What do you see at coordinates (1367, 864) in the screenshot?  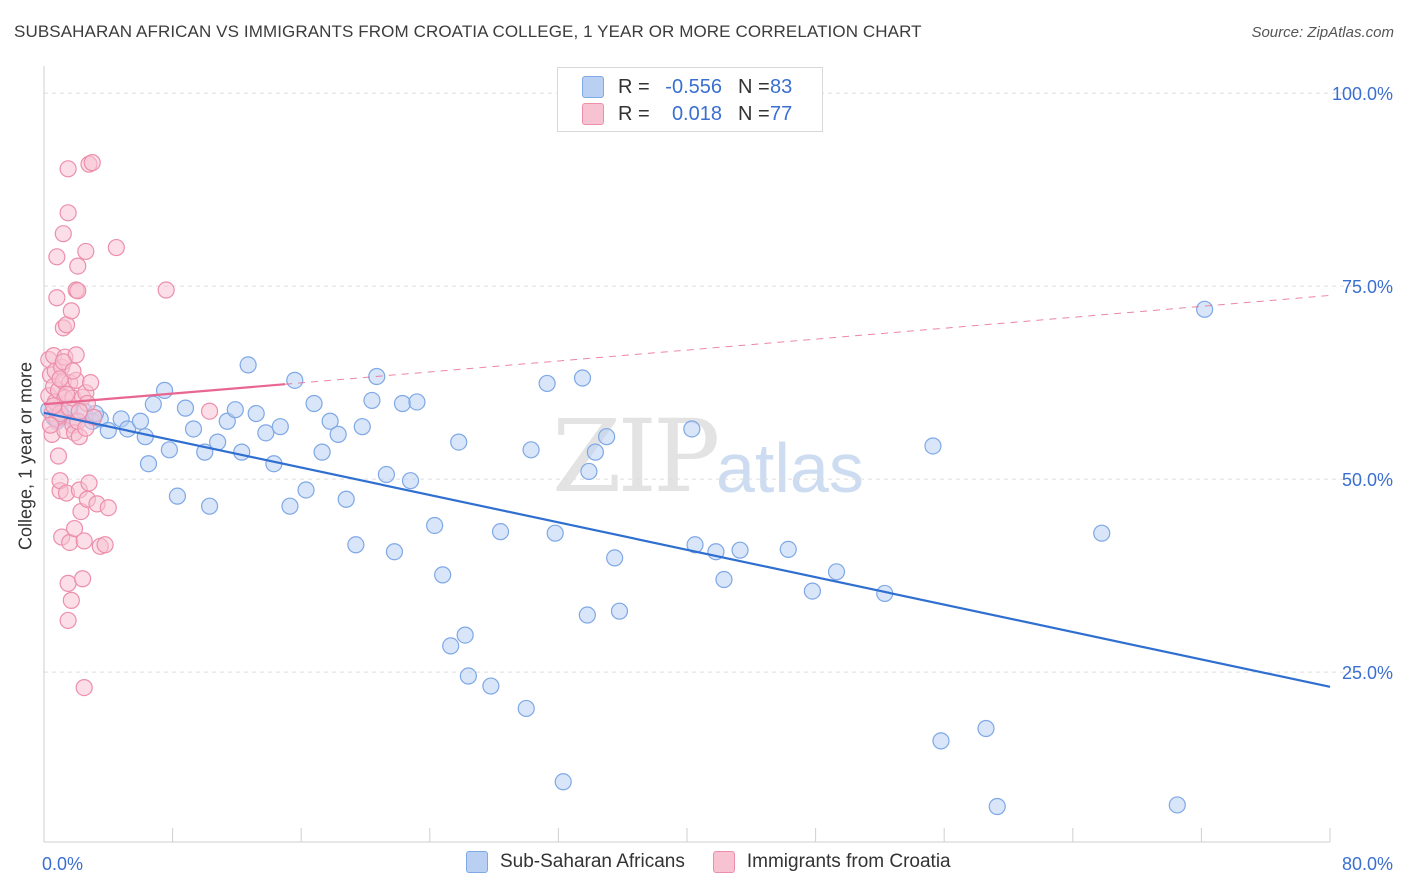 I see `x-tick-label: 80.0%` at bounding box center [1367, 864].